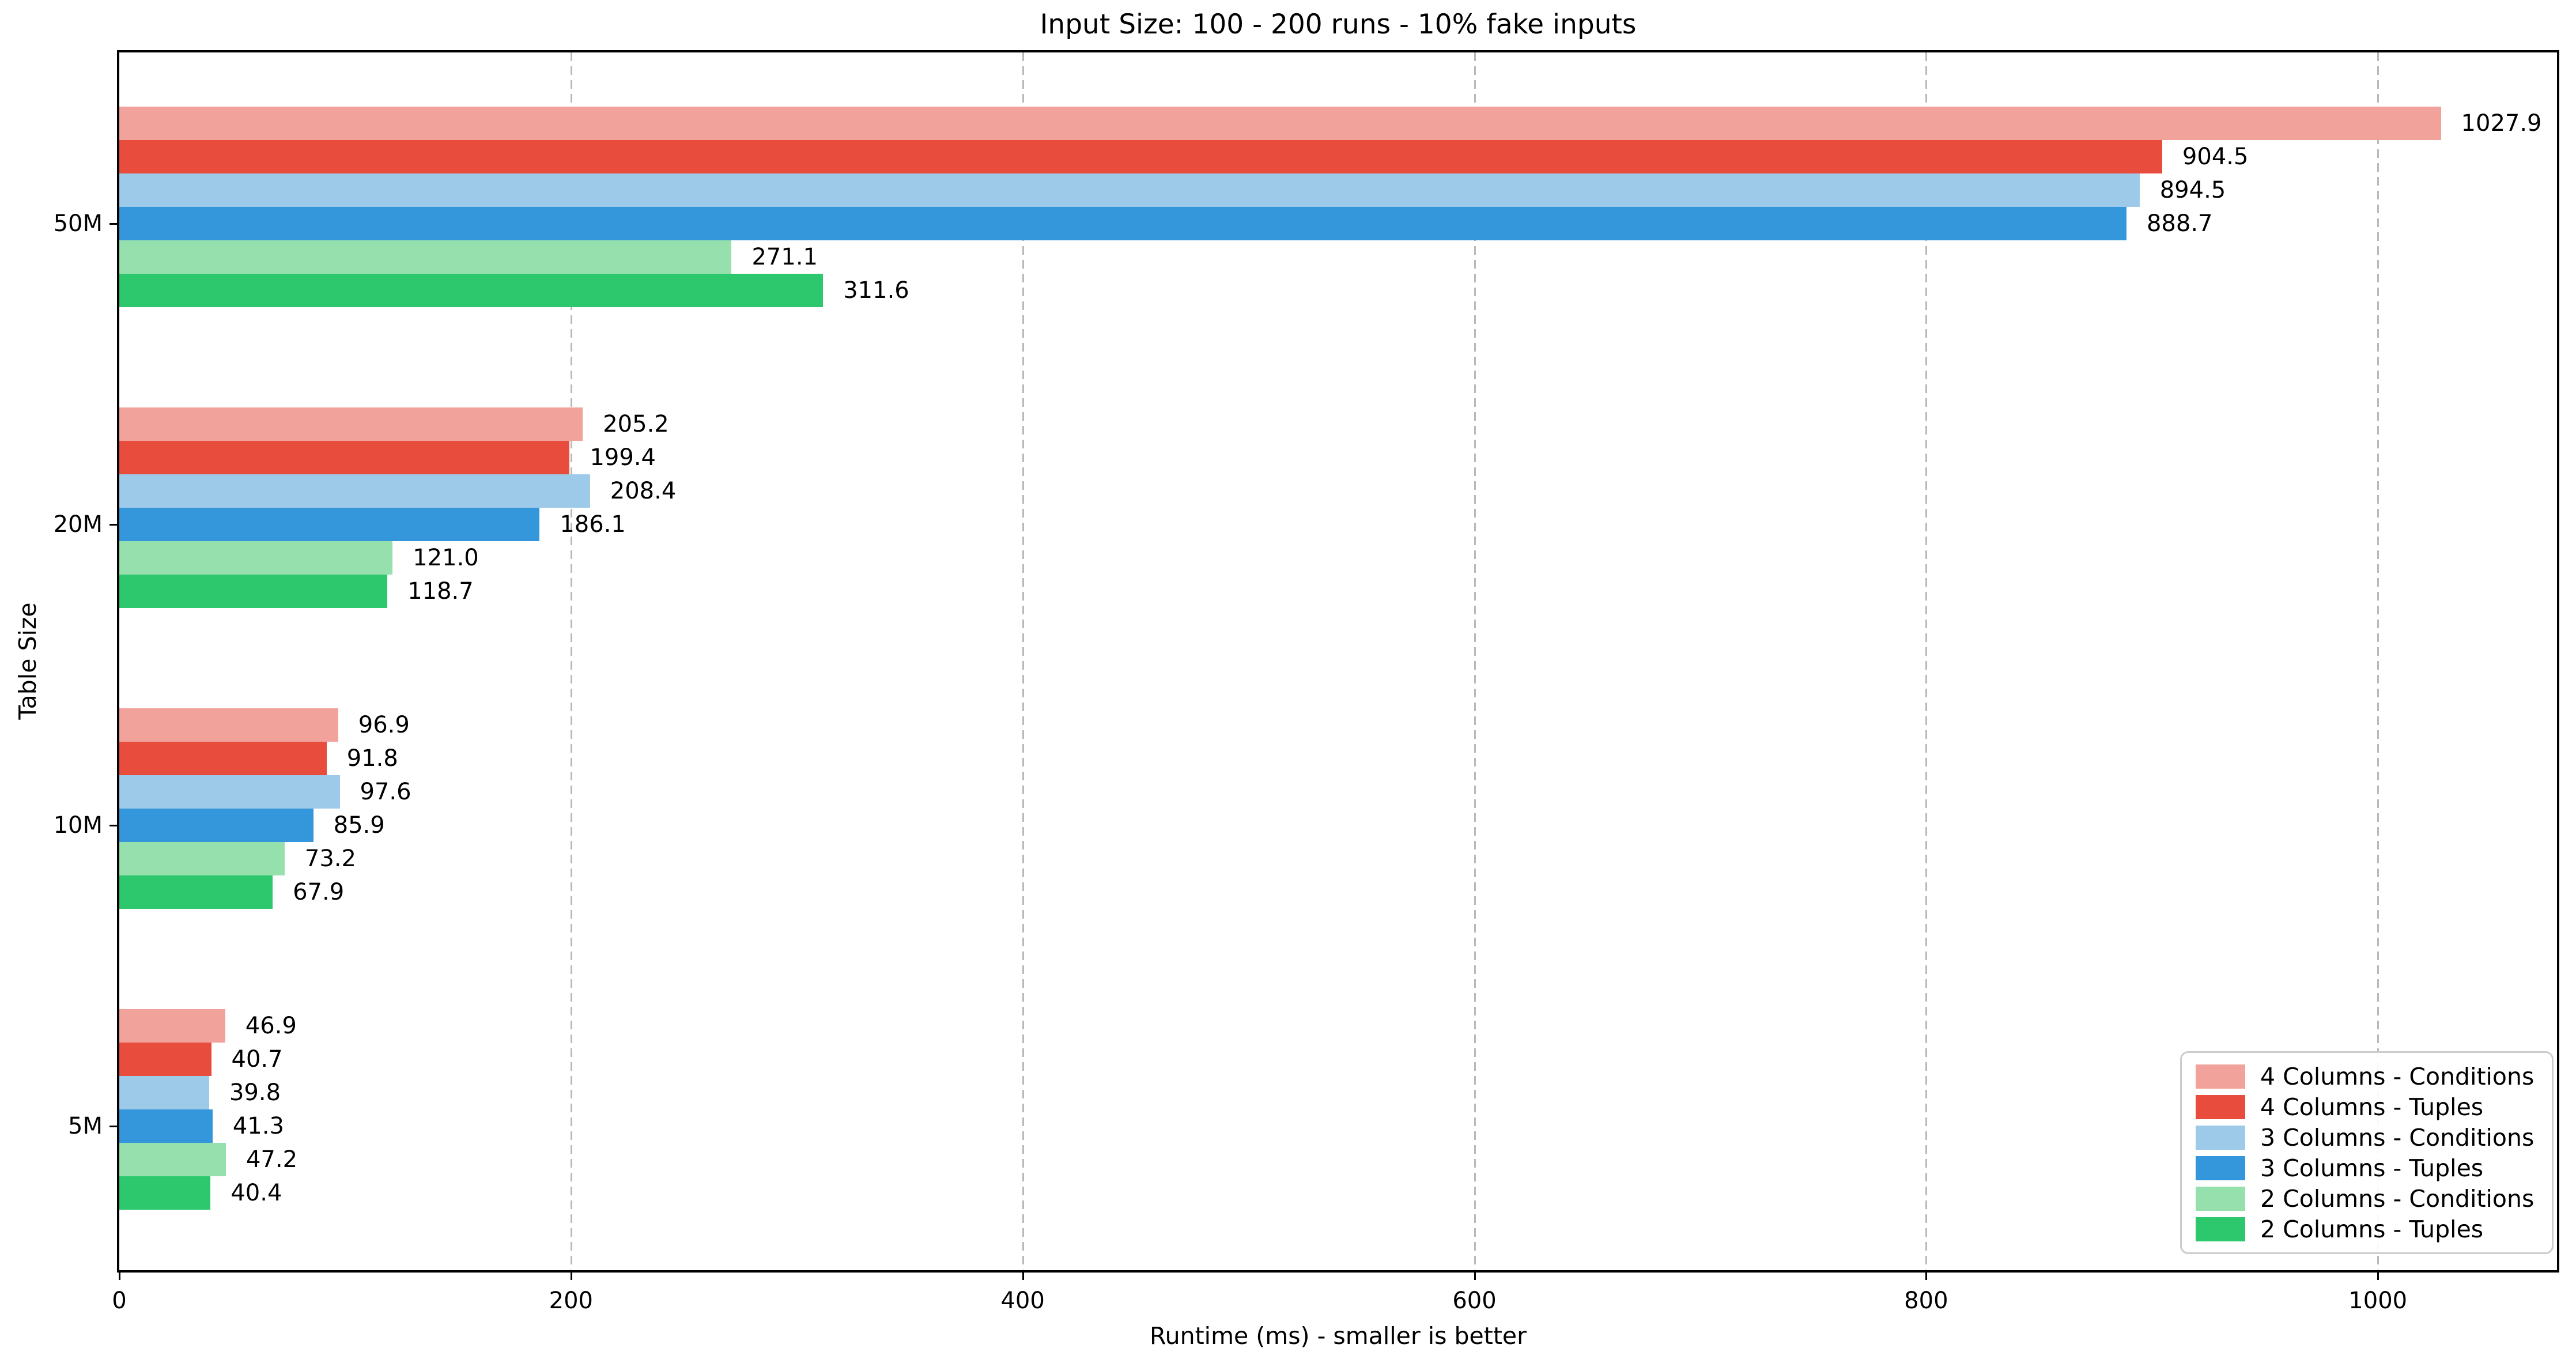 Image resolution: width=2576 pixels, height=1363 pixels. What do you see at coordinates (2372, 1107) in the screenshot?
I see `legend-label: 4 Columns - Tuples` at bounding box center [2372, 1107].